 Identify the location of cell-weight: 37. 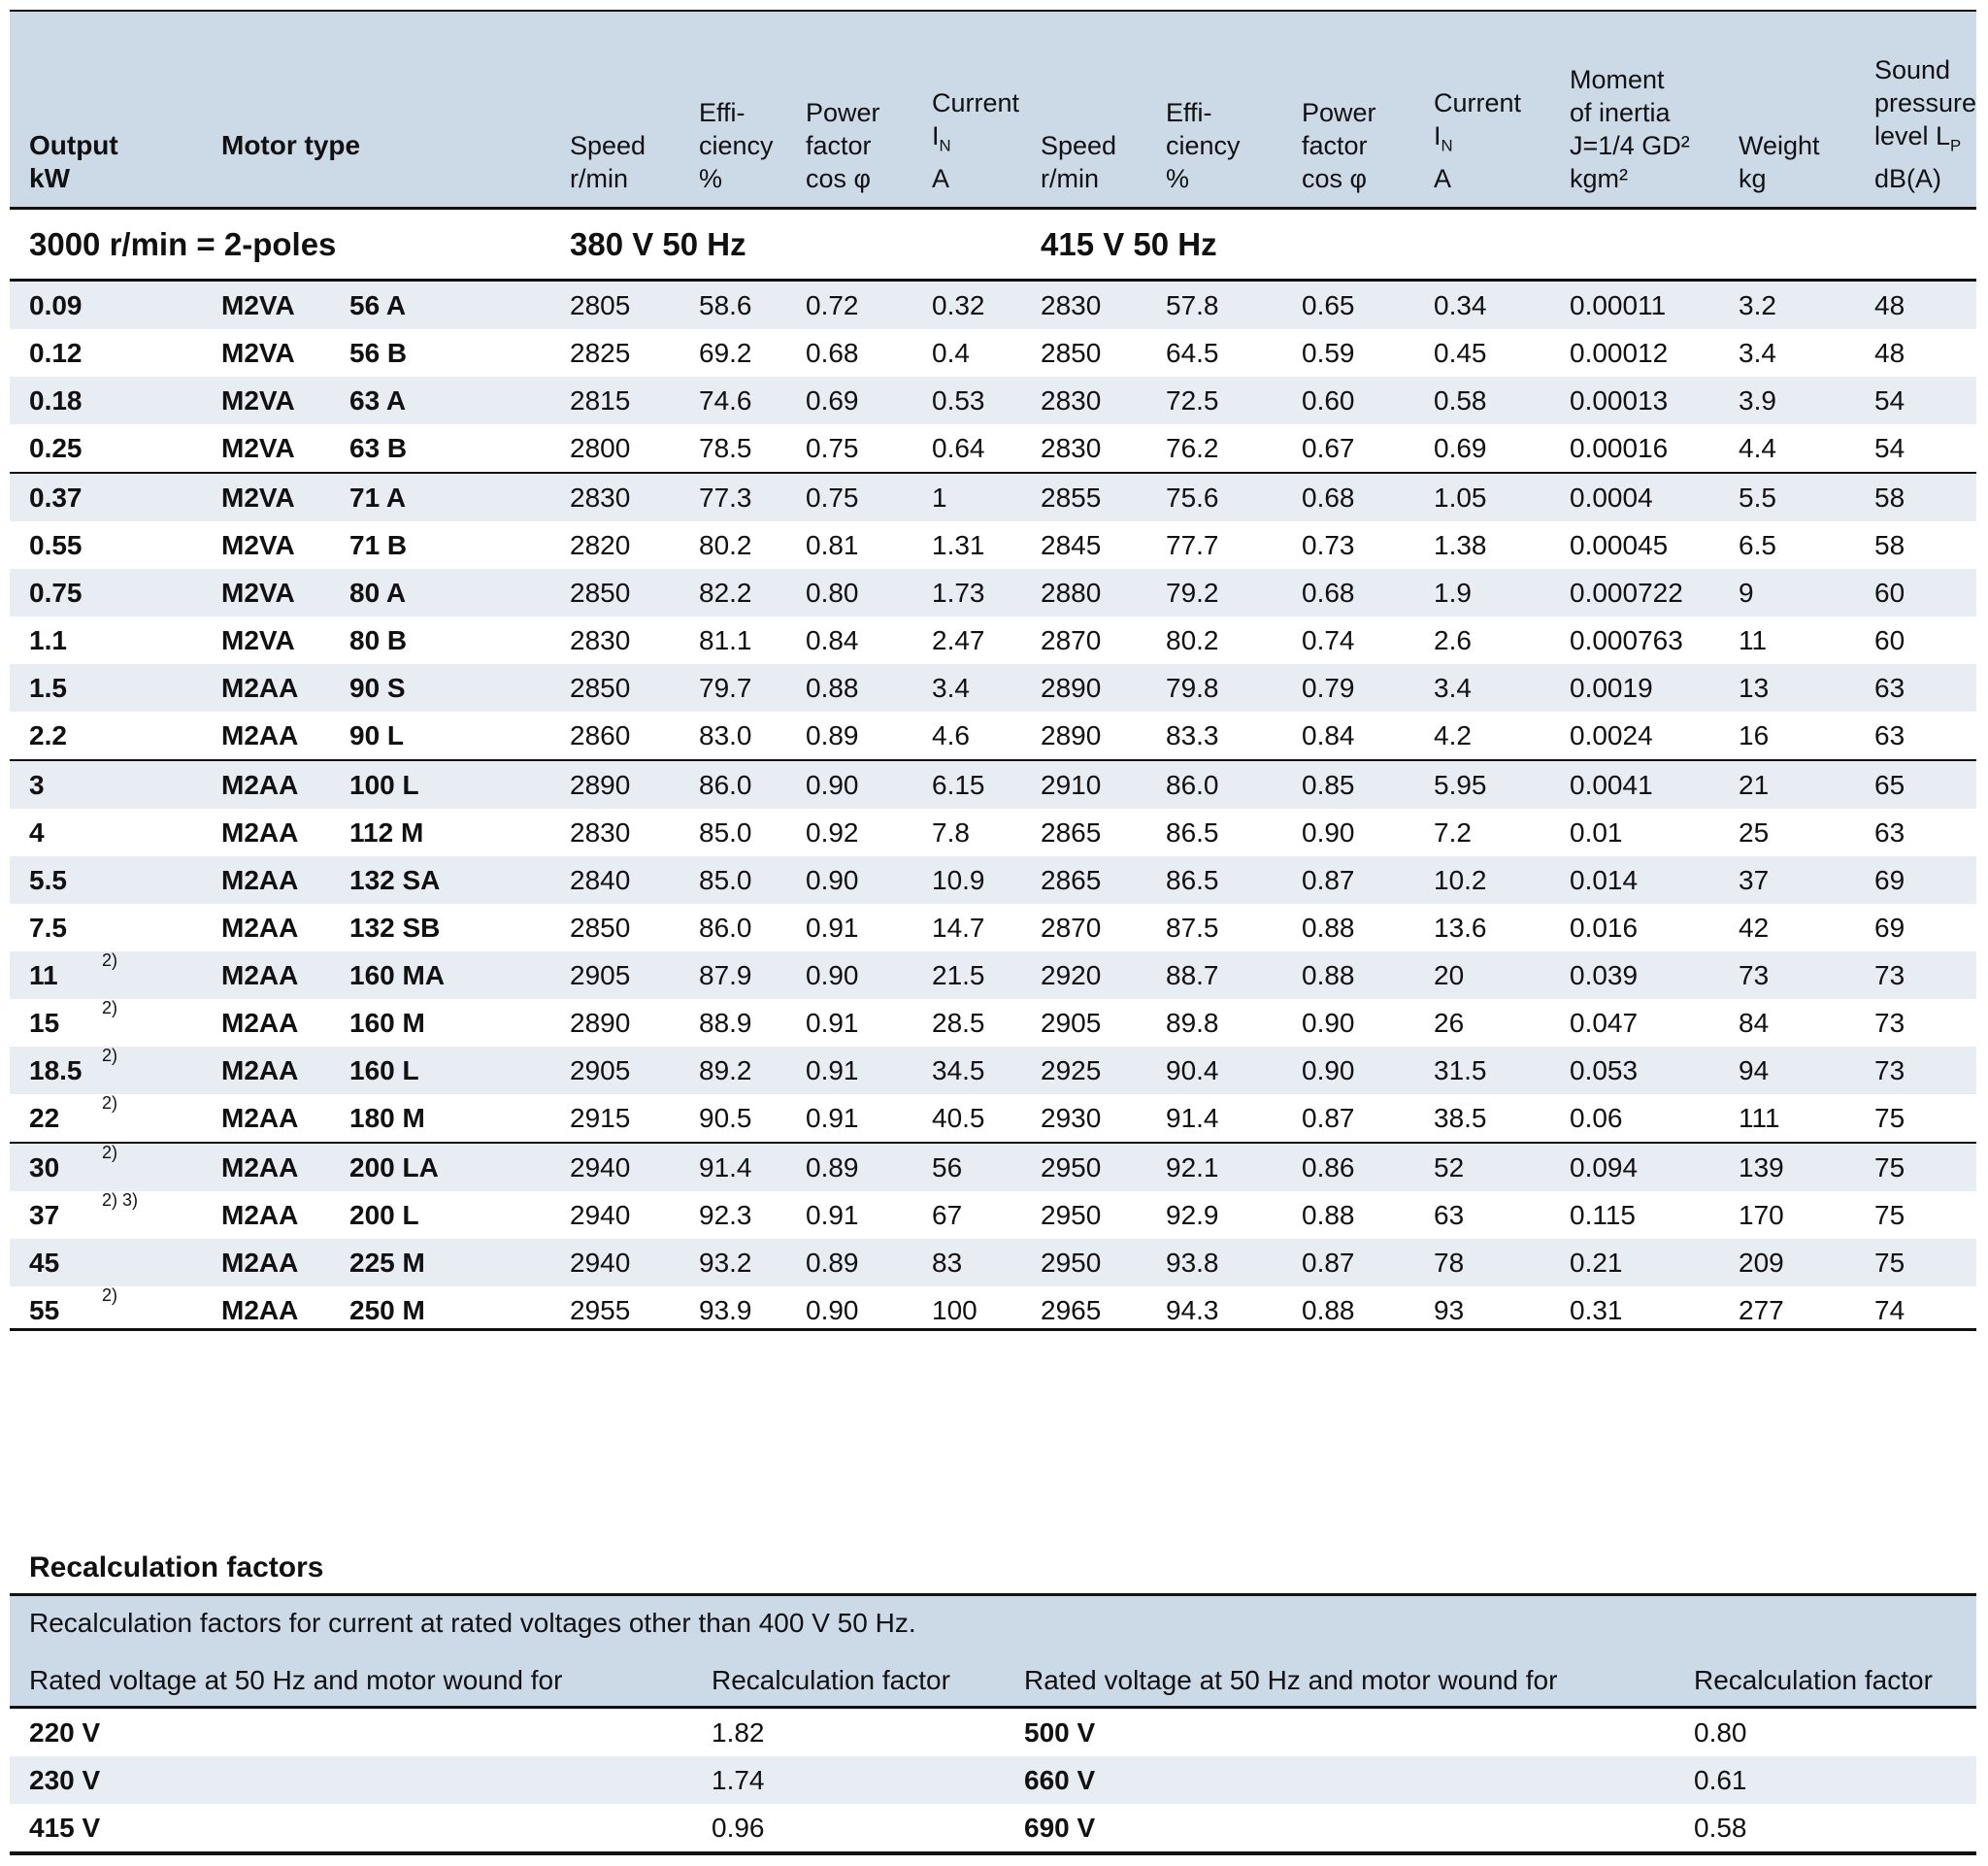
(1754, 879).